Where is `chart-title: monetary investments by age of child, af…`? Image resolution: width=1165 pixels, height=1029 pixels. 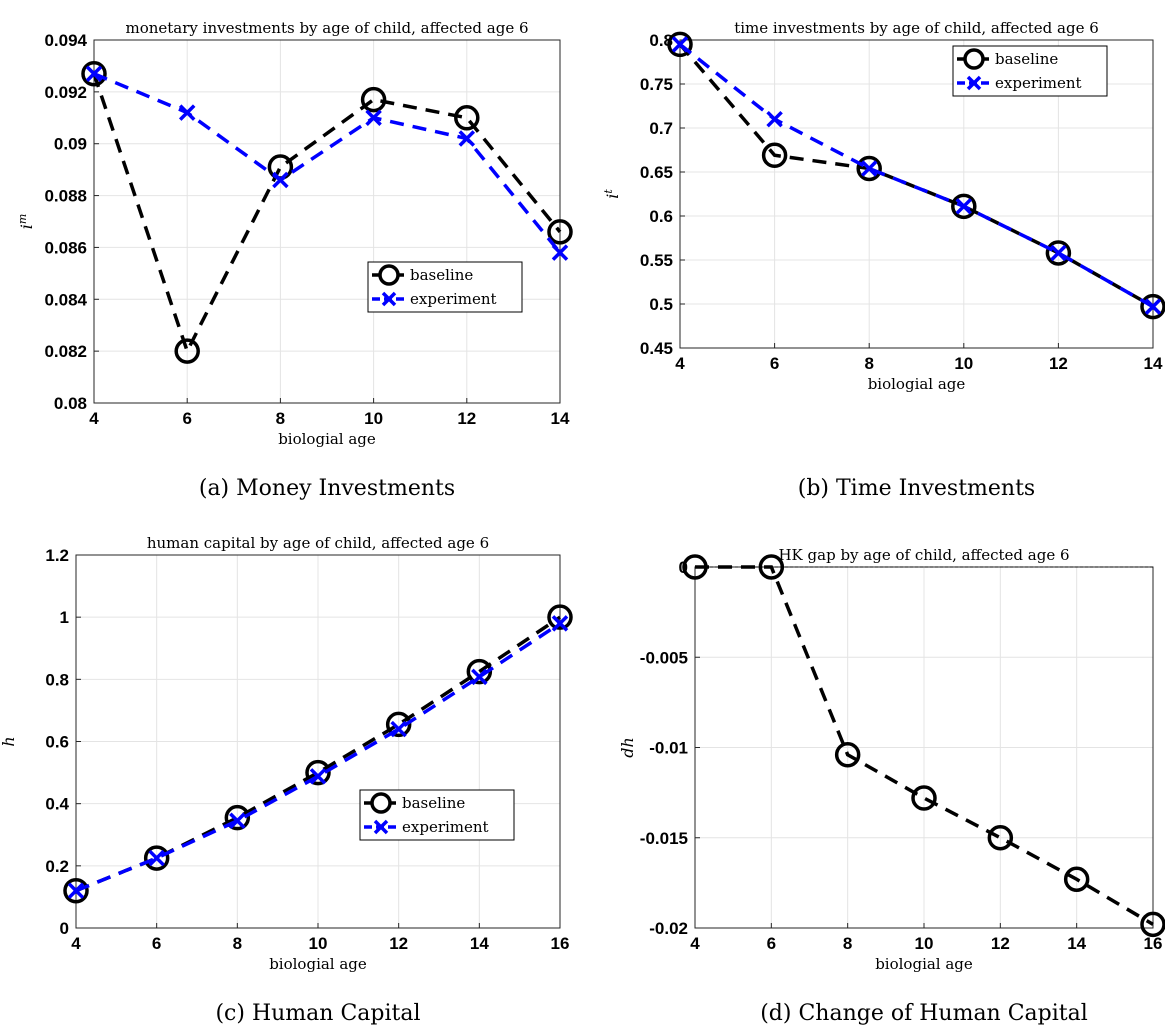 chart-title: monetary investments by age of child, af… is located at coordinates (326, 28).